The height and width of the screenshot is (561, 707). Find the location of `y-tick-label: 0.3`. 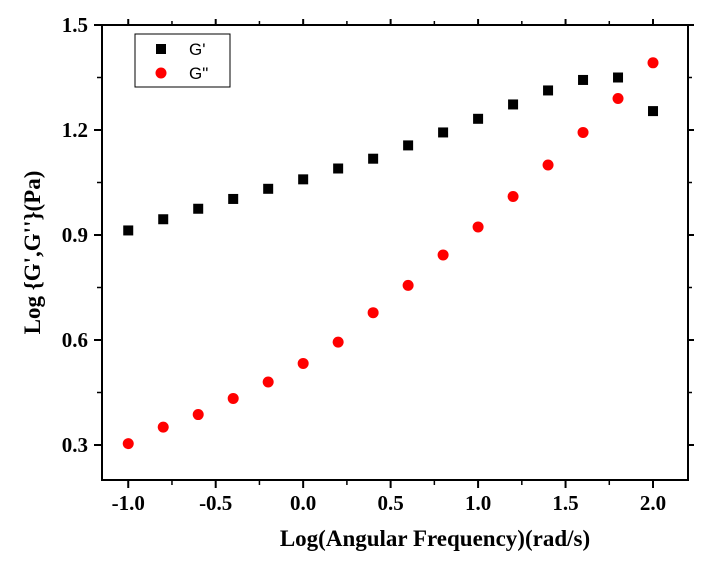

y-tick-label: 0.3 is located at coordinates (75, 445).